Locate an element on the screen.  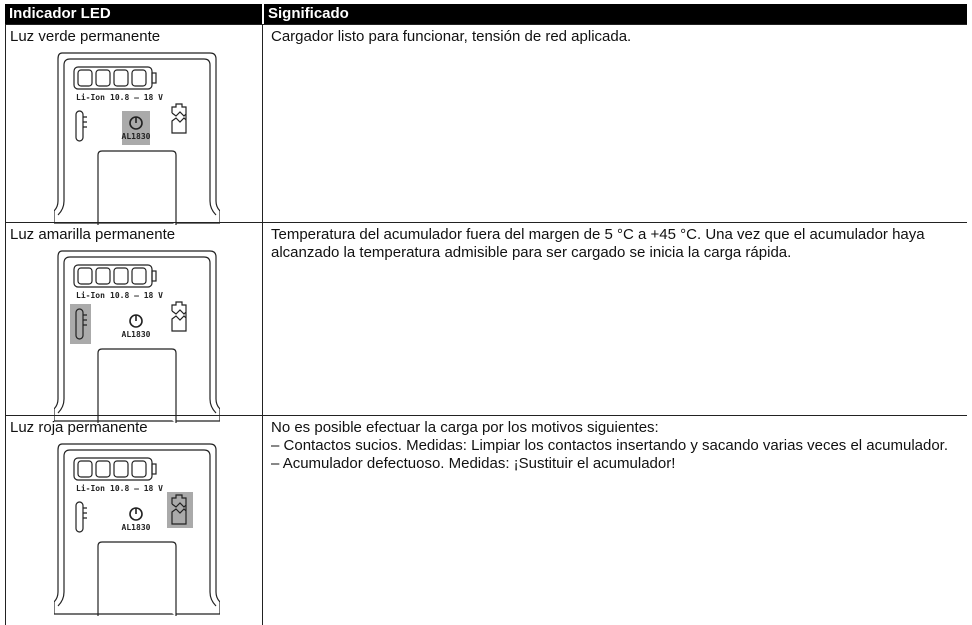
led-label: Luz amarilla permanente is located at coordinates (93, 234).